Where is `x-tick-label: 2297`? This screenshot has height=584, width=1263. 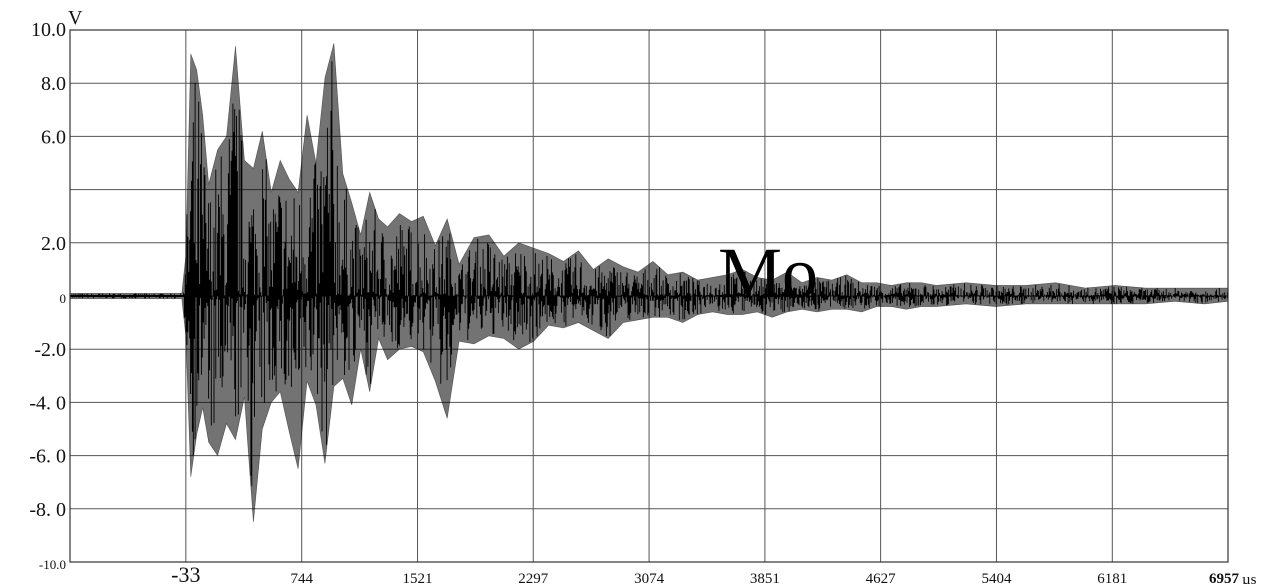
x-tick-label: 2297 is located at coordinates (533, 577).